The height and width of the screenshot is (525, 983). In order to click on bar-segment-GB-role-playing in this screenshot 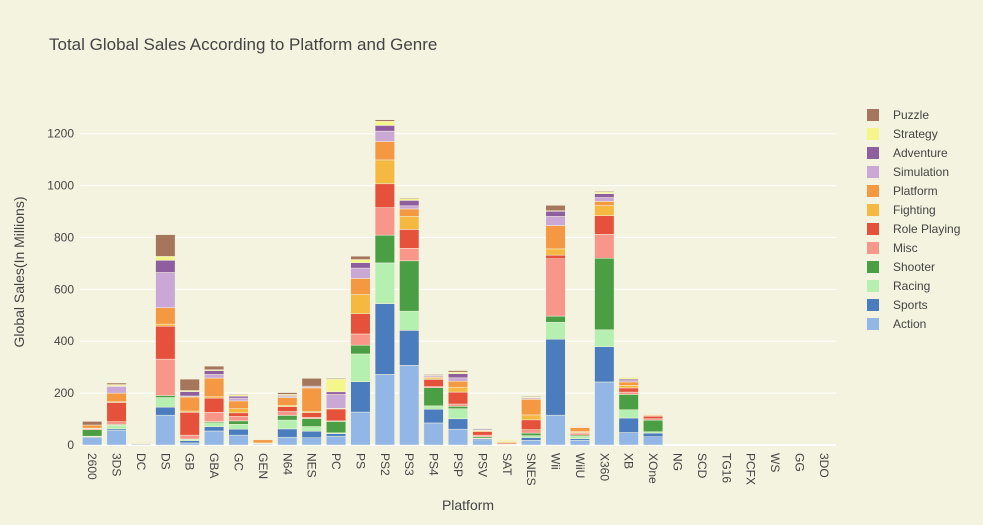, I will do `click(189, 424)`.